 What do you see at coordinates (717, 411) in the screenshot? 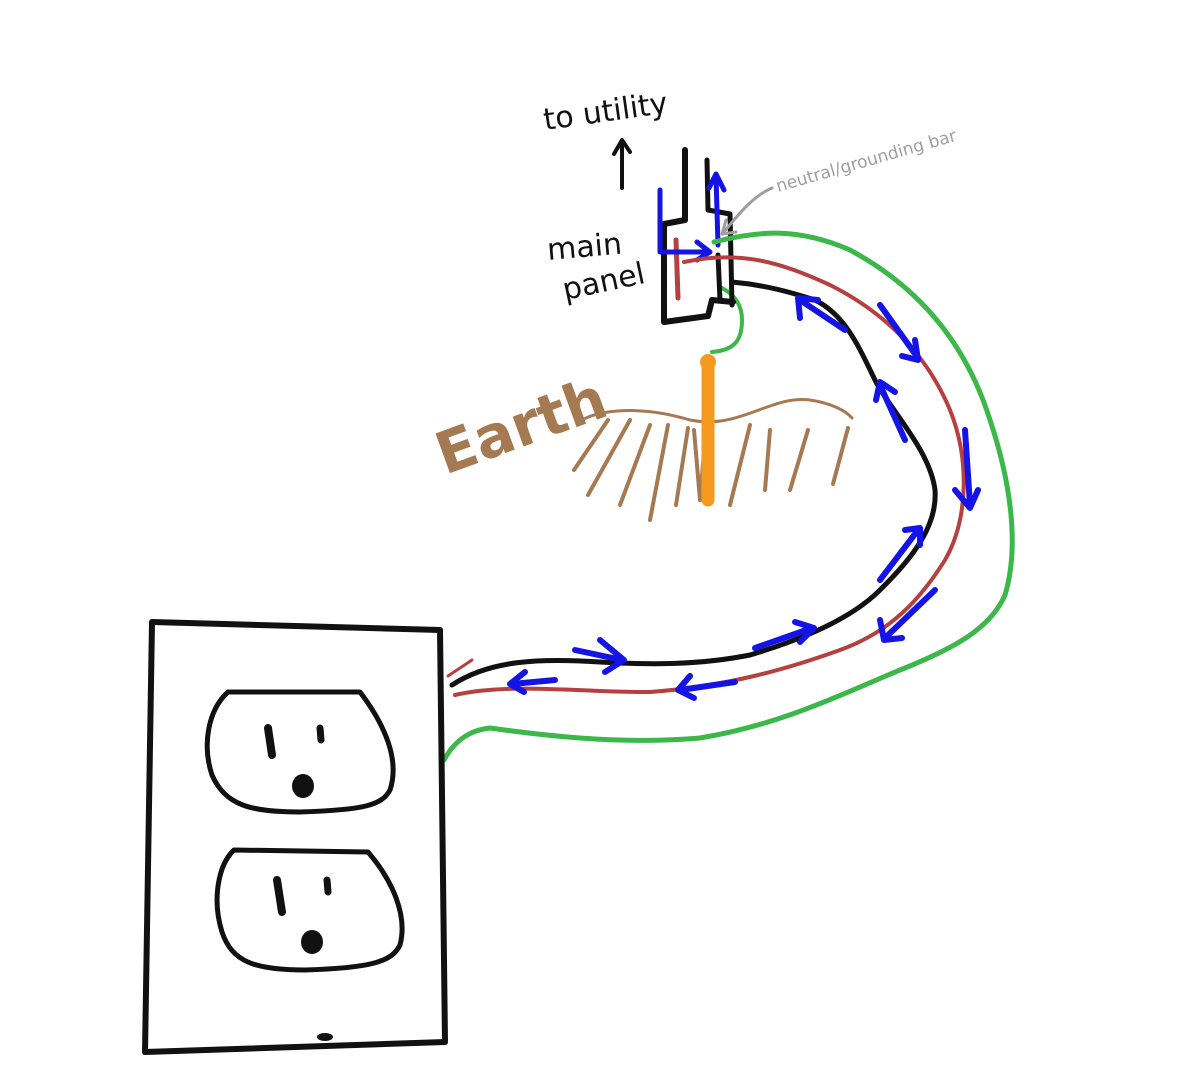
I see `earth-surface-line` at bounding box center [717, 411].